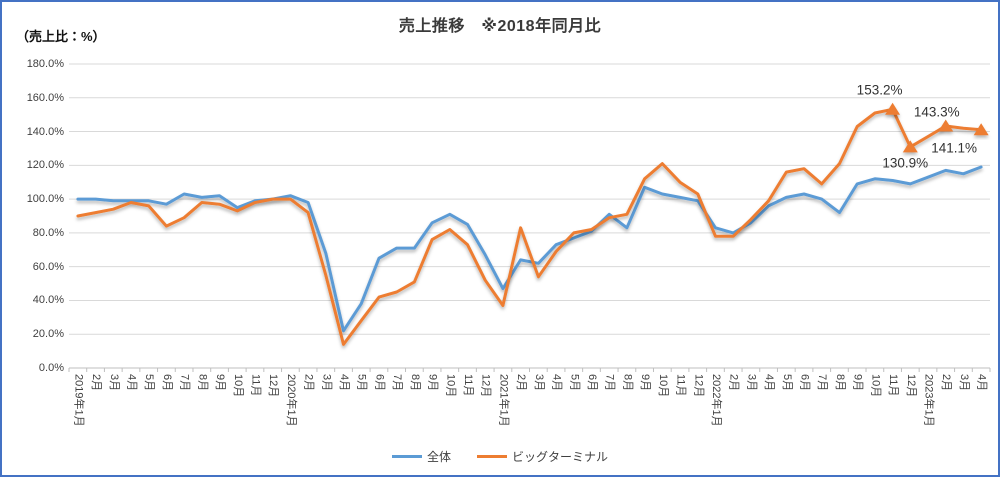  I want to click on y-axis-tick-label: 160.0%, so click(45, 97).